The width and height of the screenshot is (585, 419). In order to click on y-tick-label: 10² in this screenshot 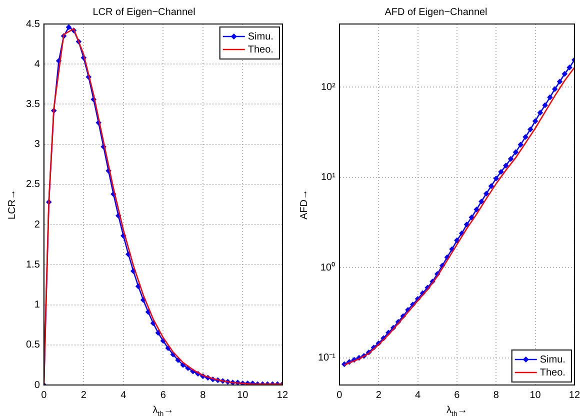, I will do `click(328, 87)`.